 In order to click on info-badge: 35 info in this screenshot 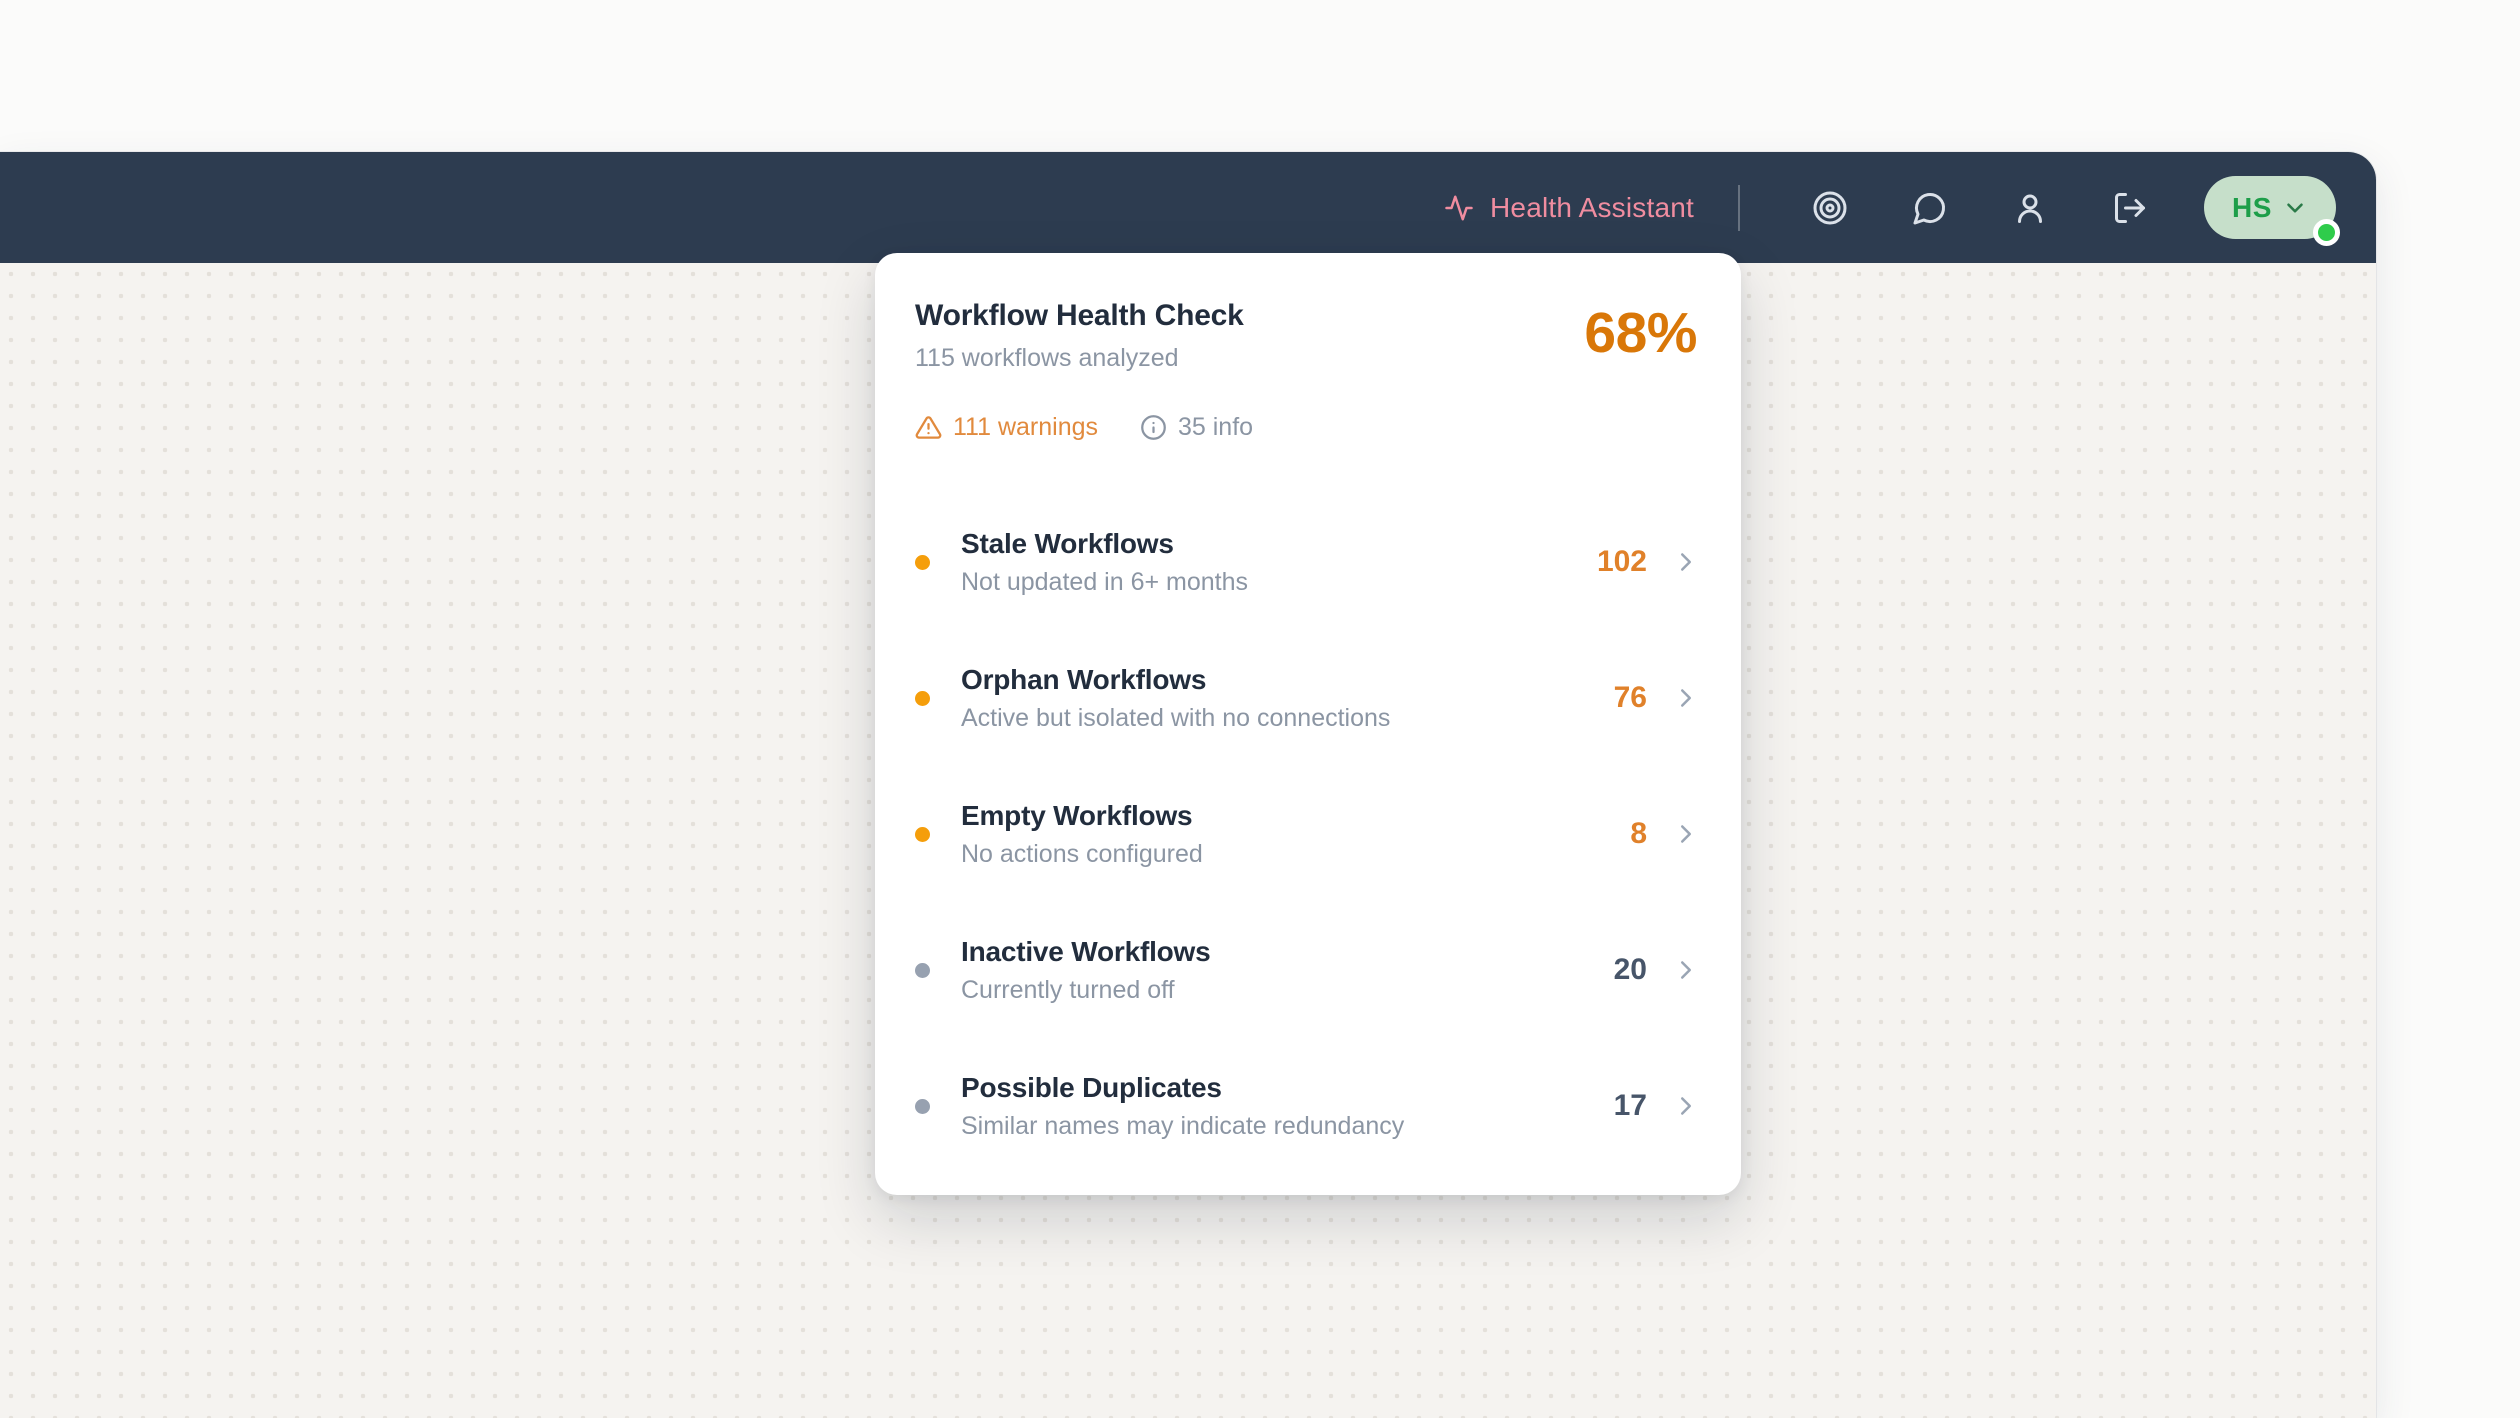, I will do `click(1196, 427)`.